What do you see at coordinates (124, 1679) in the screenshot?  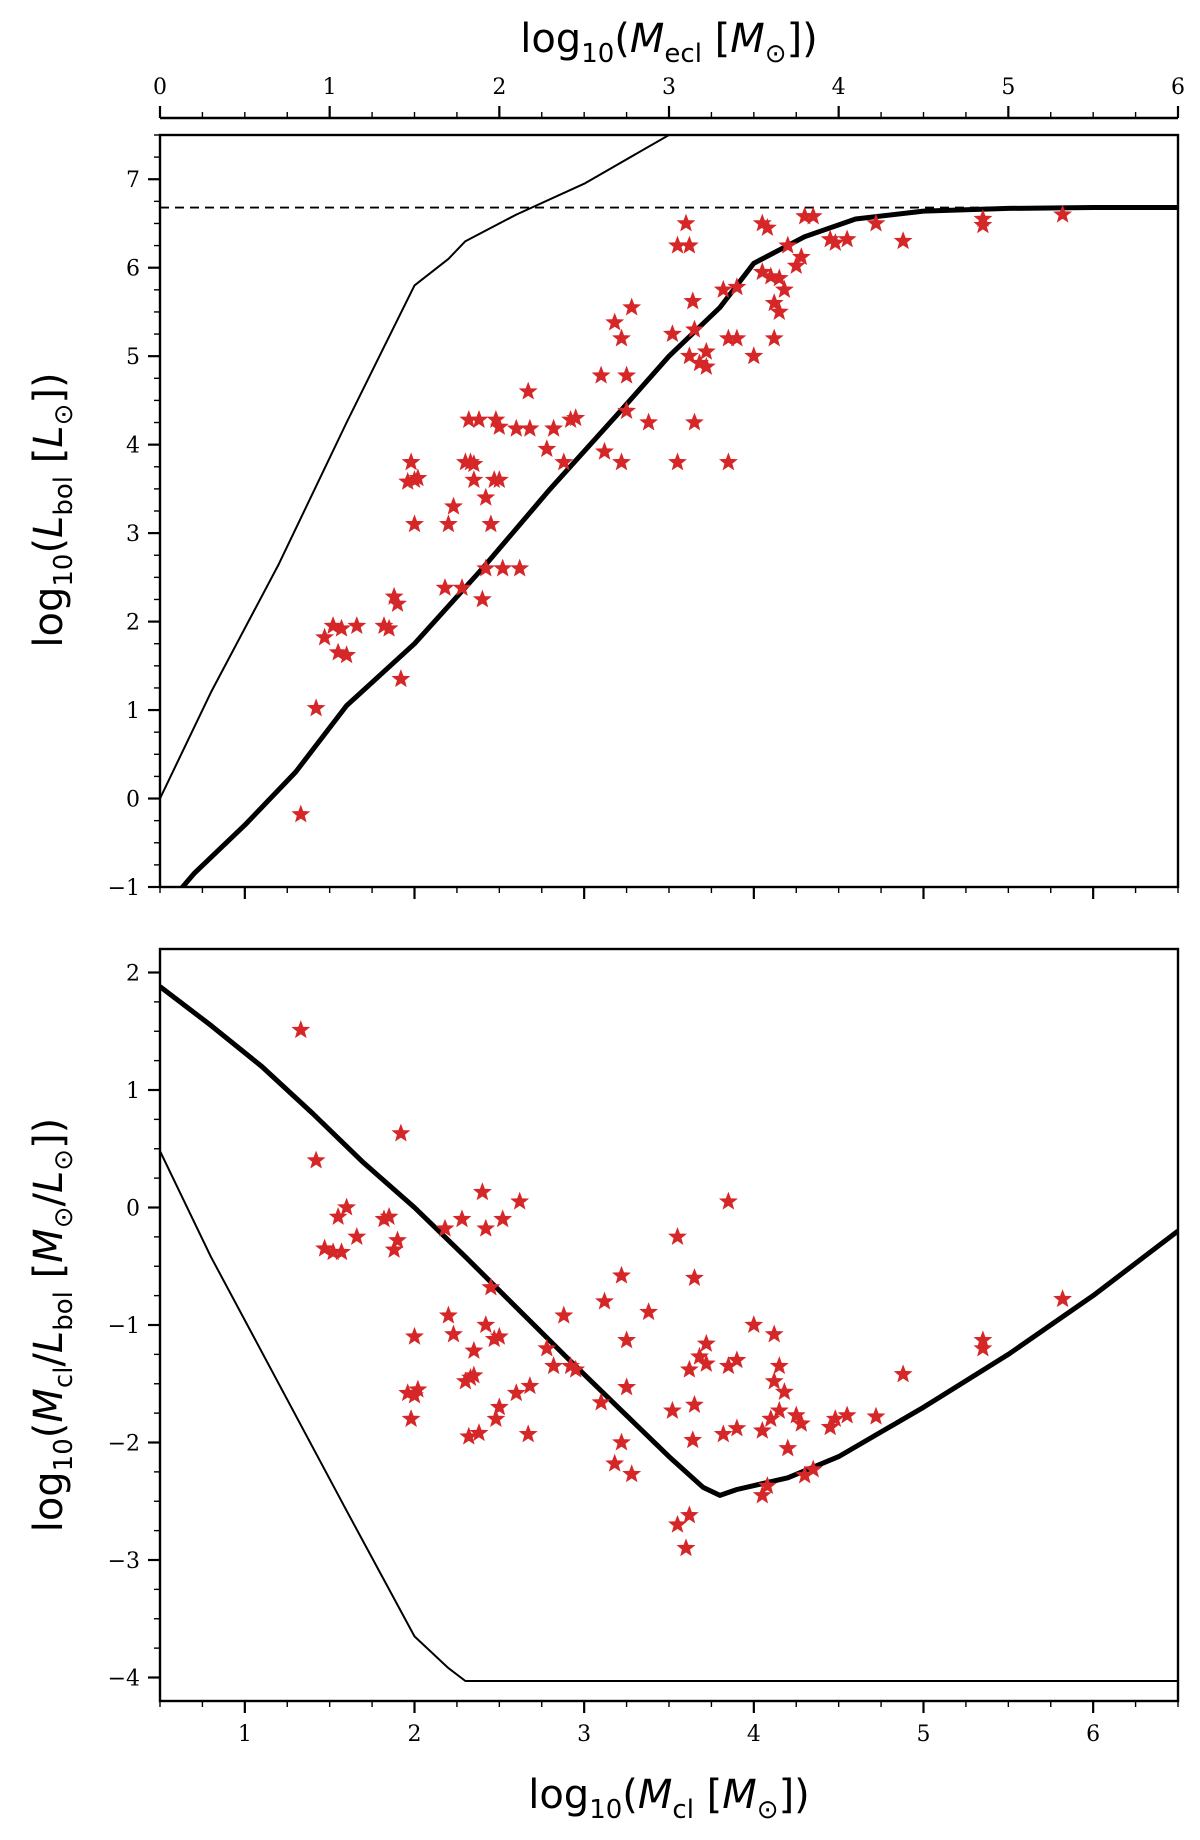 I see `y-tick-label: −4` at bounding box center [124, 1679].